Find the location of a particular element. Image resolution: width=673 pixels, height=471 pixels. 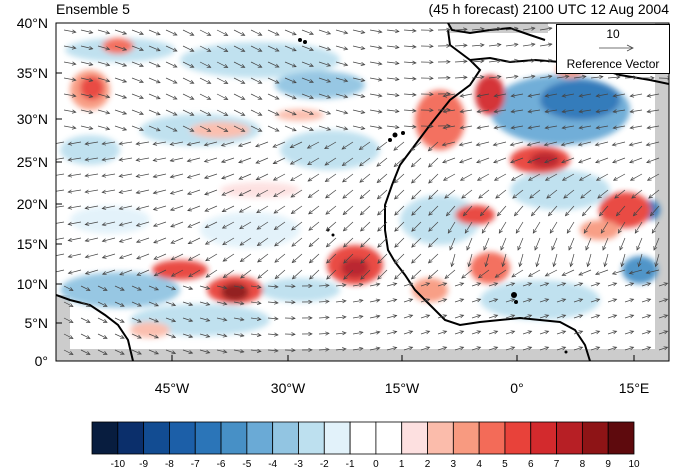

colorbar-label: -4 is located at coordinates (273, 464).